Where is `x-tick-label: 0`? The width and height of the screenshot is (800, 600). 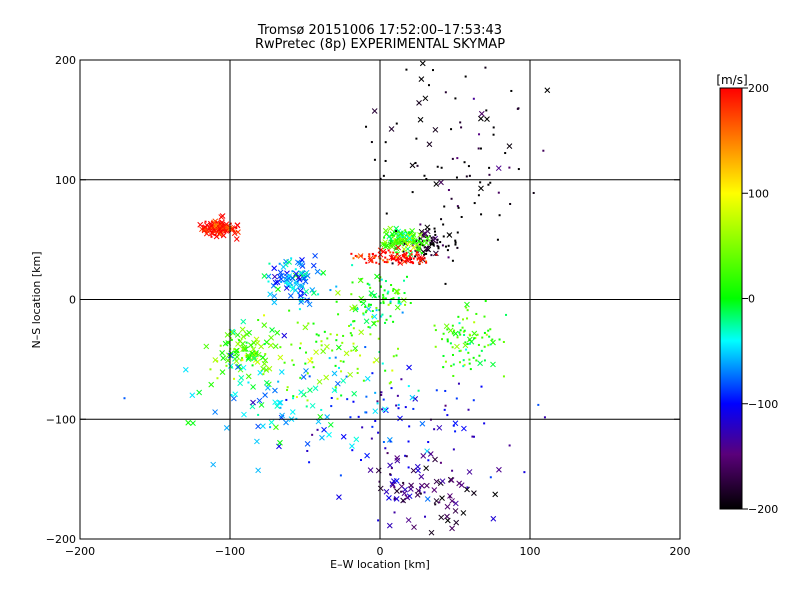
x-tick-label: 0 is located at coordinates (380, 551).